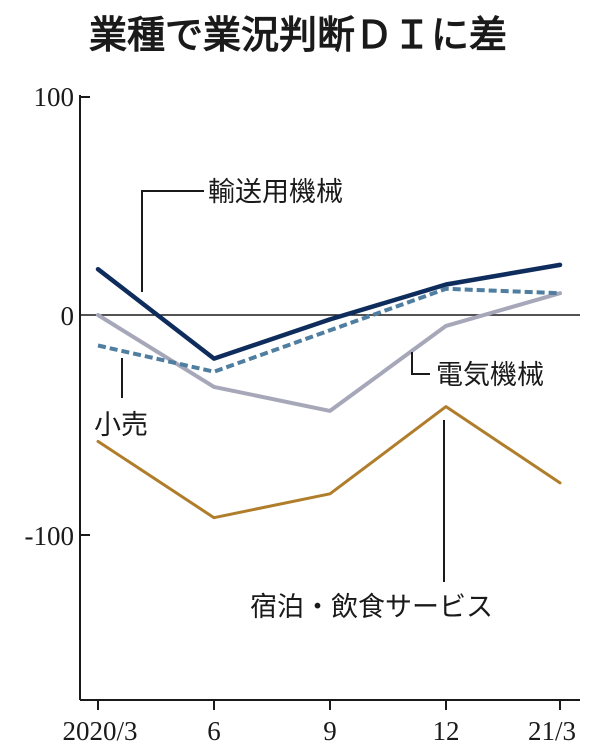 Image resolution: width=596 pixels, height=756 pixels. I want to click on leader-line-electric, so click(420, 363).